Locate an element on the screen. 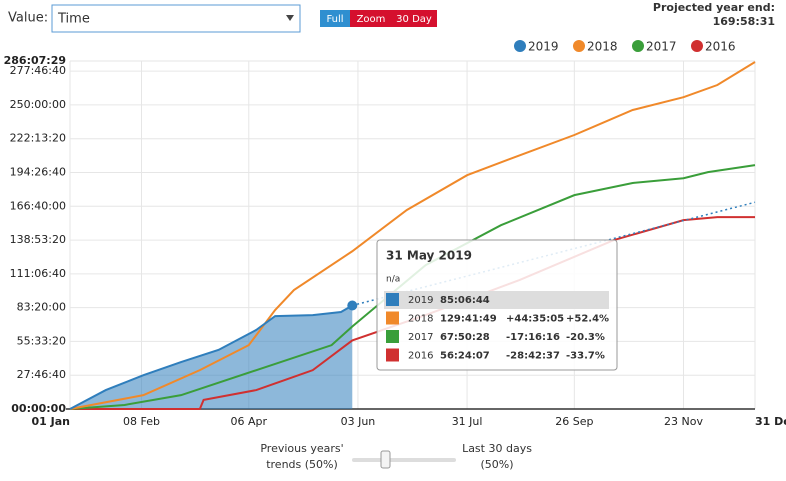 The height and width of the screenshot is (481, 786). y-tick-label: 138:53:20 is located at coordinates (38, 239).